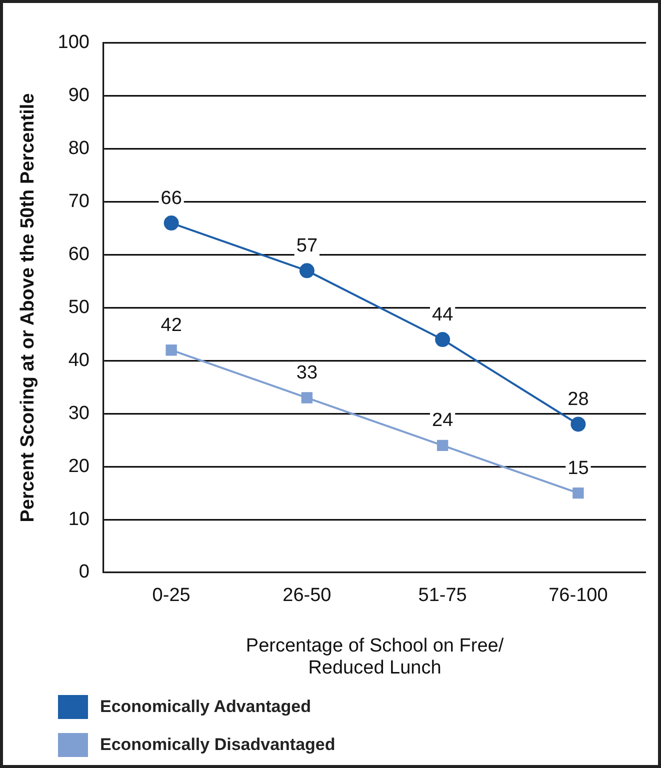 Image resolution: width=661 pixels, height=768 pixels. What do you see at coordinates (79, 201) in the screenshot?
I see `y-tick-label: 70` at bounding box center [79, 201].